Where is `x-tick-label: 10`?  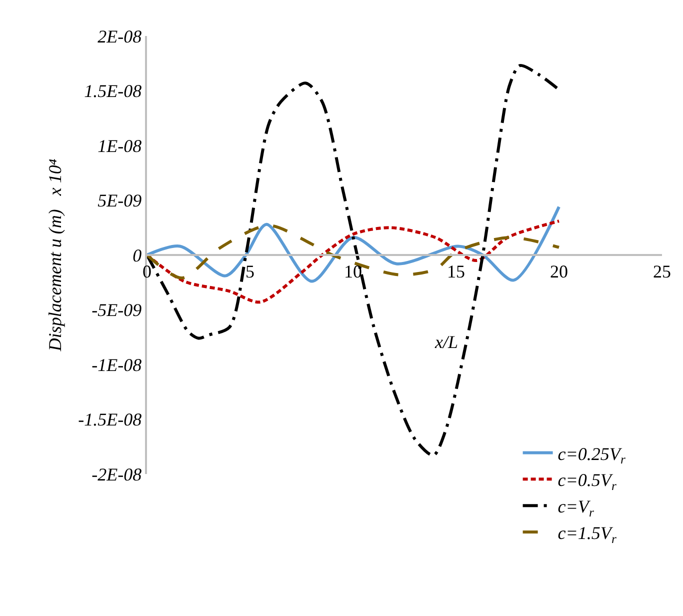 x-tick-label: 10 is located at coordinates (353, 271).